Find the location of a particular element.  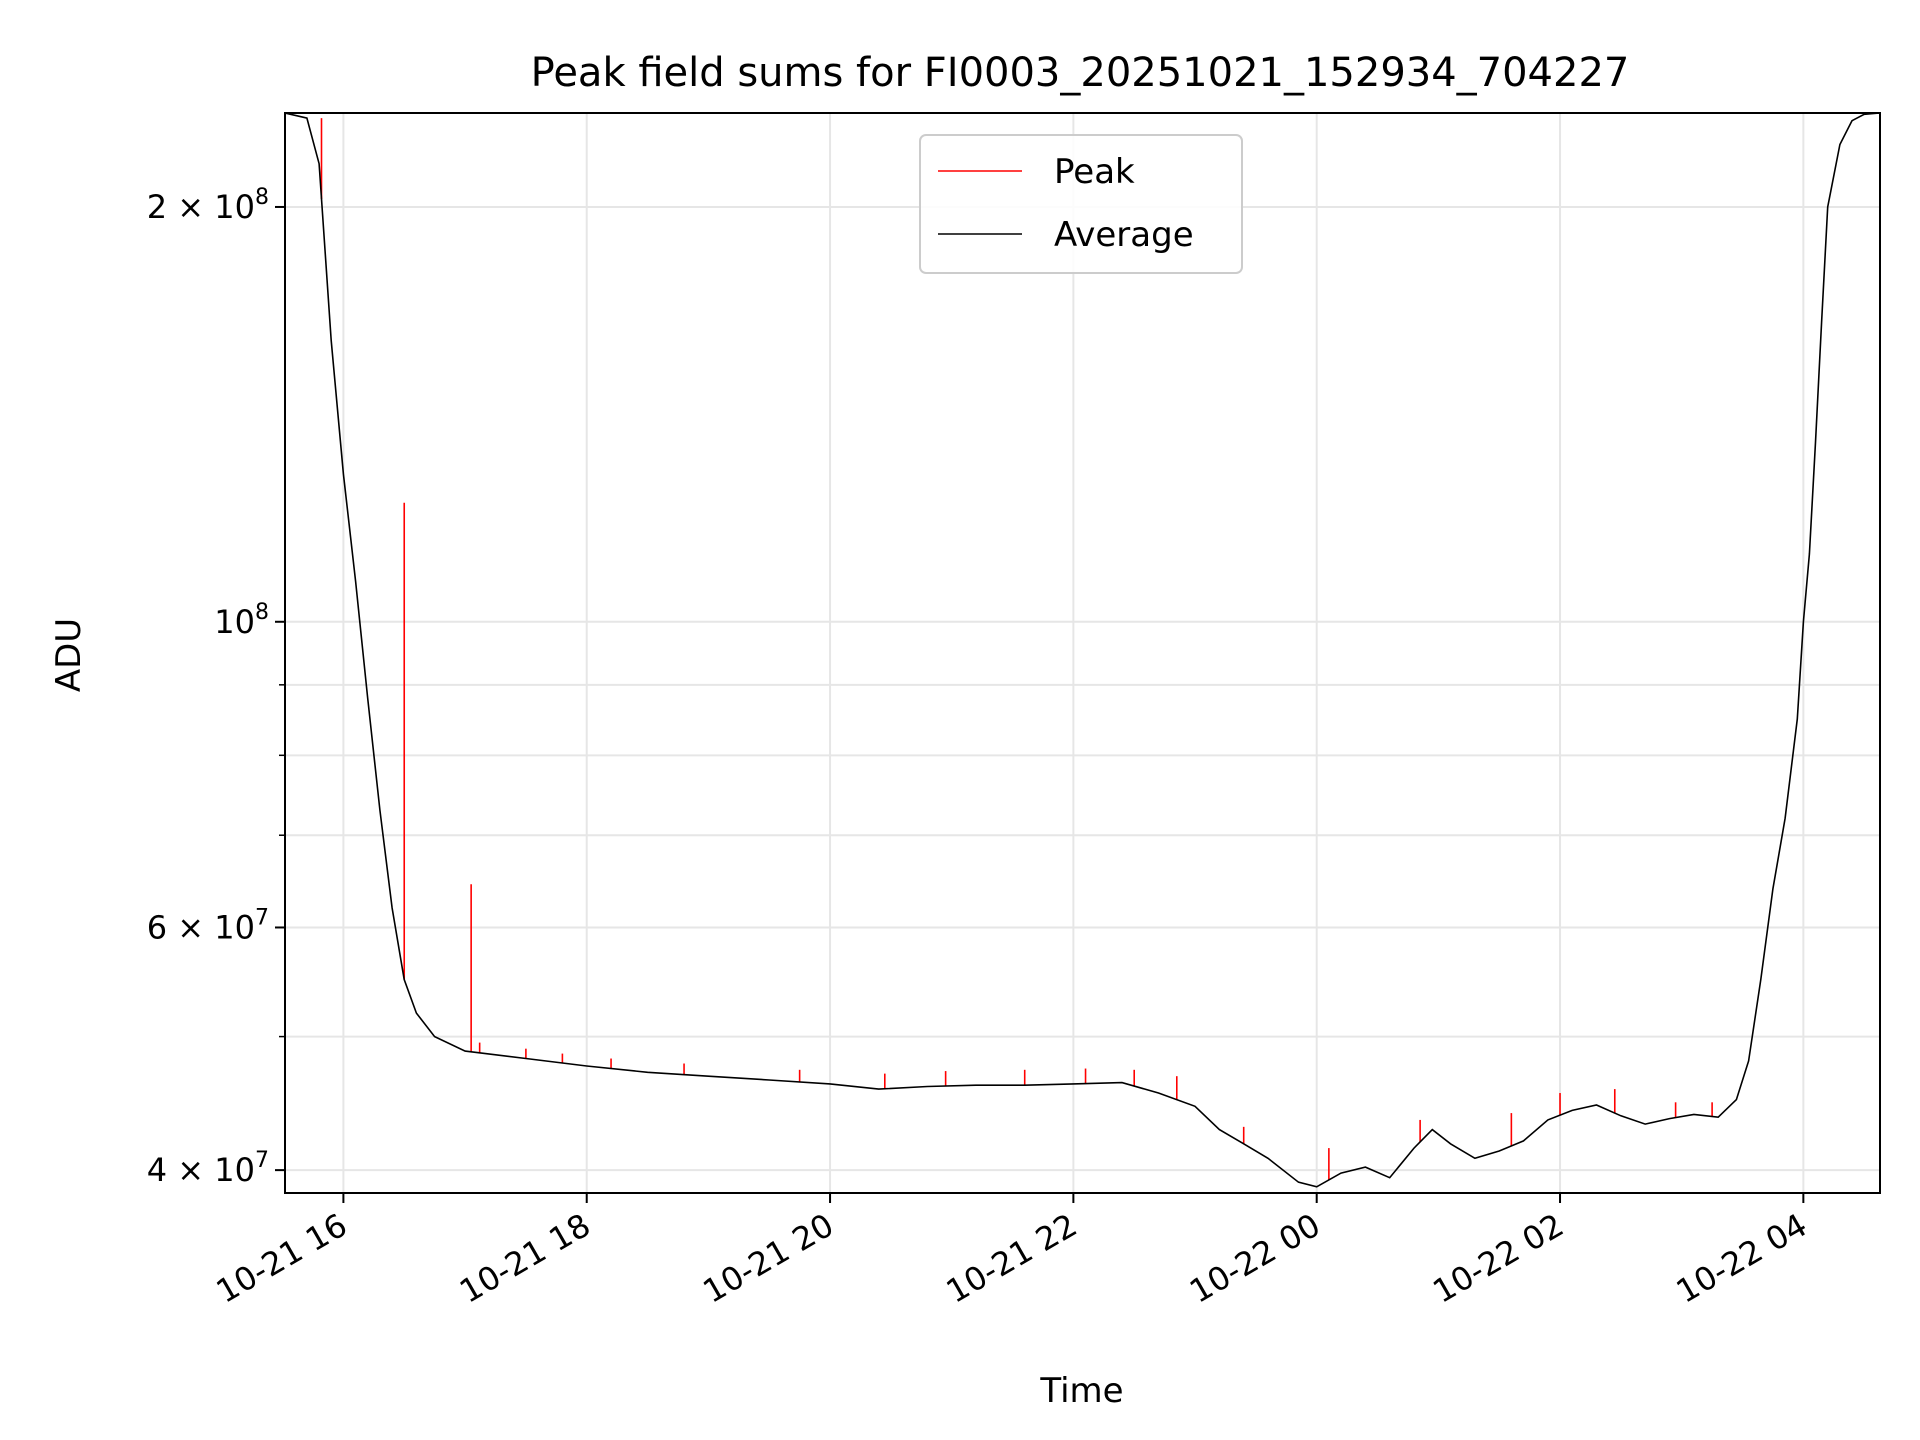

y-axis: 2 × 108 108 6 × 107 4 × 107 is located at coordinates (216, 687).